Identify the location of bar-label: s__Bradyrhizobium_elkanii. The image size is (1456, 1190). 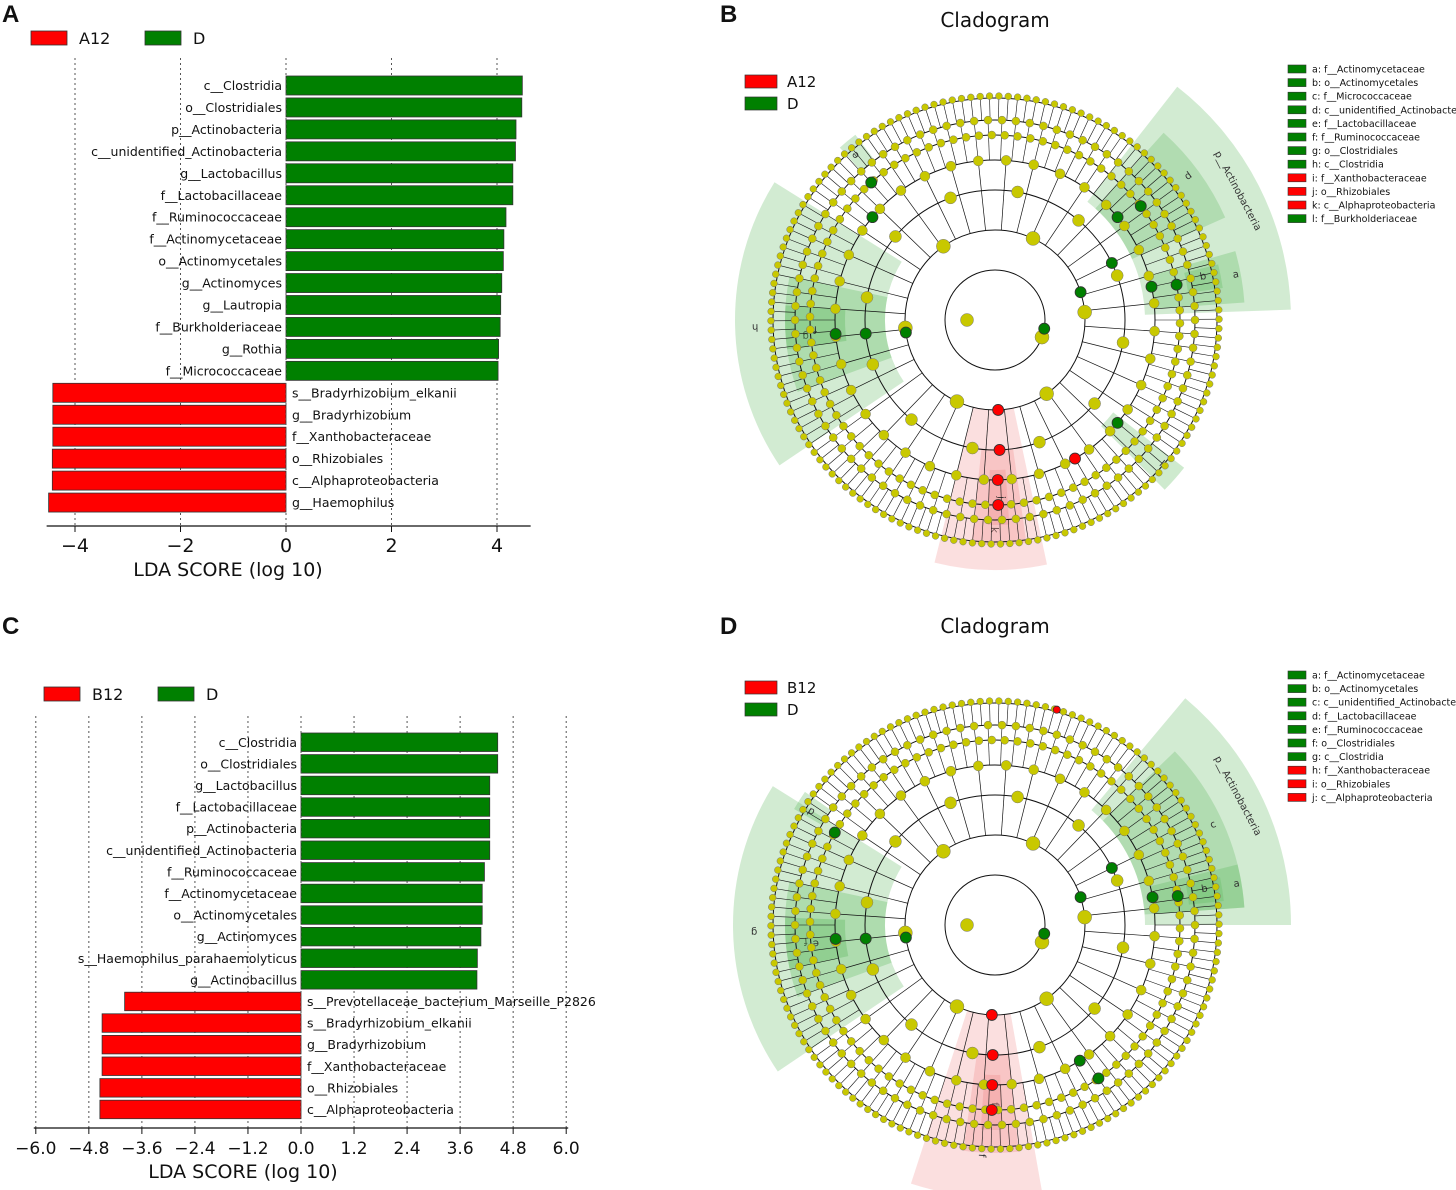
(374, 392).